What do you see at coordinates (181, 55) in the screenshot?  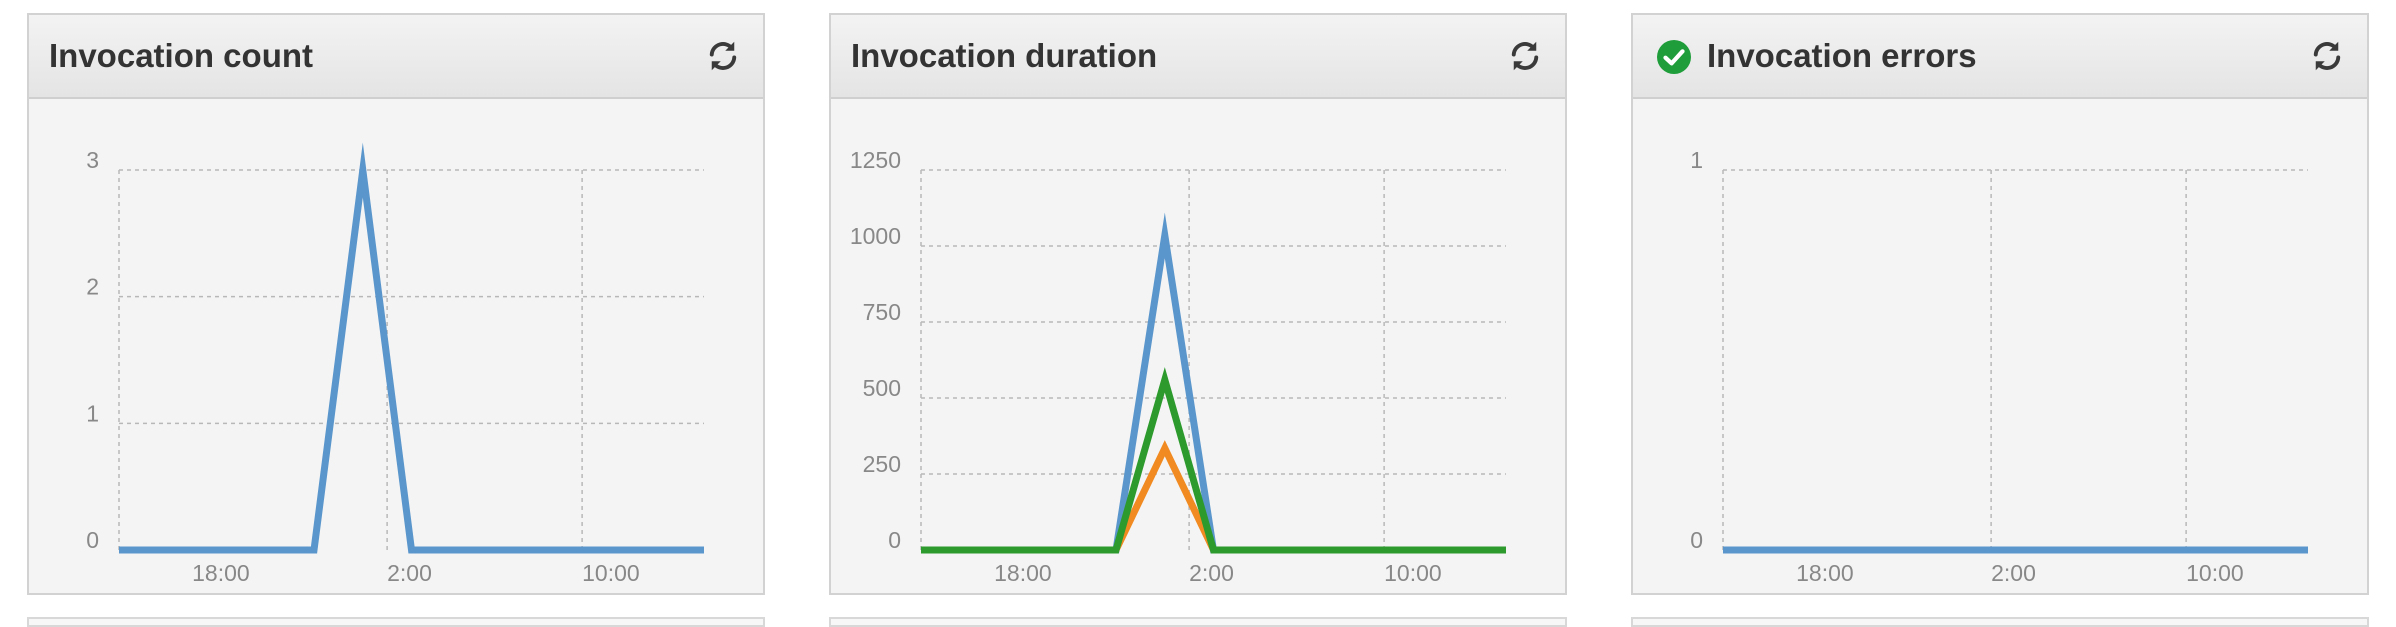 I see `panel-title: Invocation count` at bounding box center [181, 55].